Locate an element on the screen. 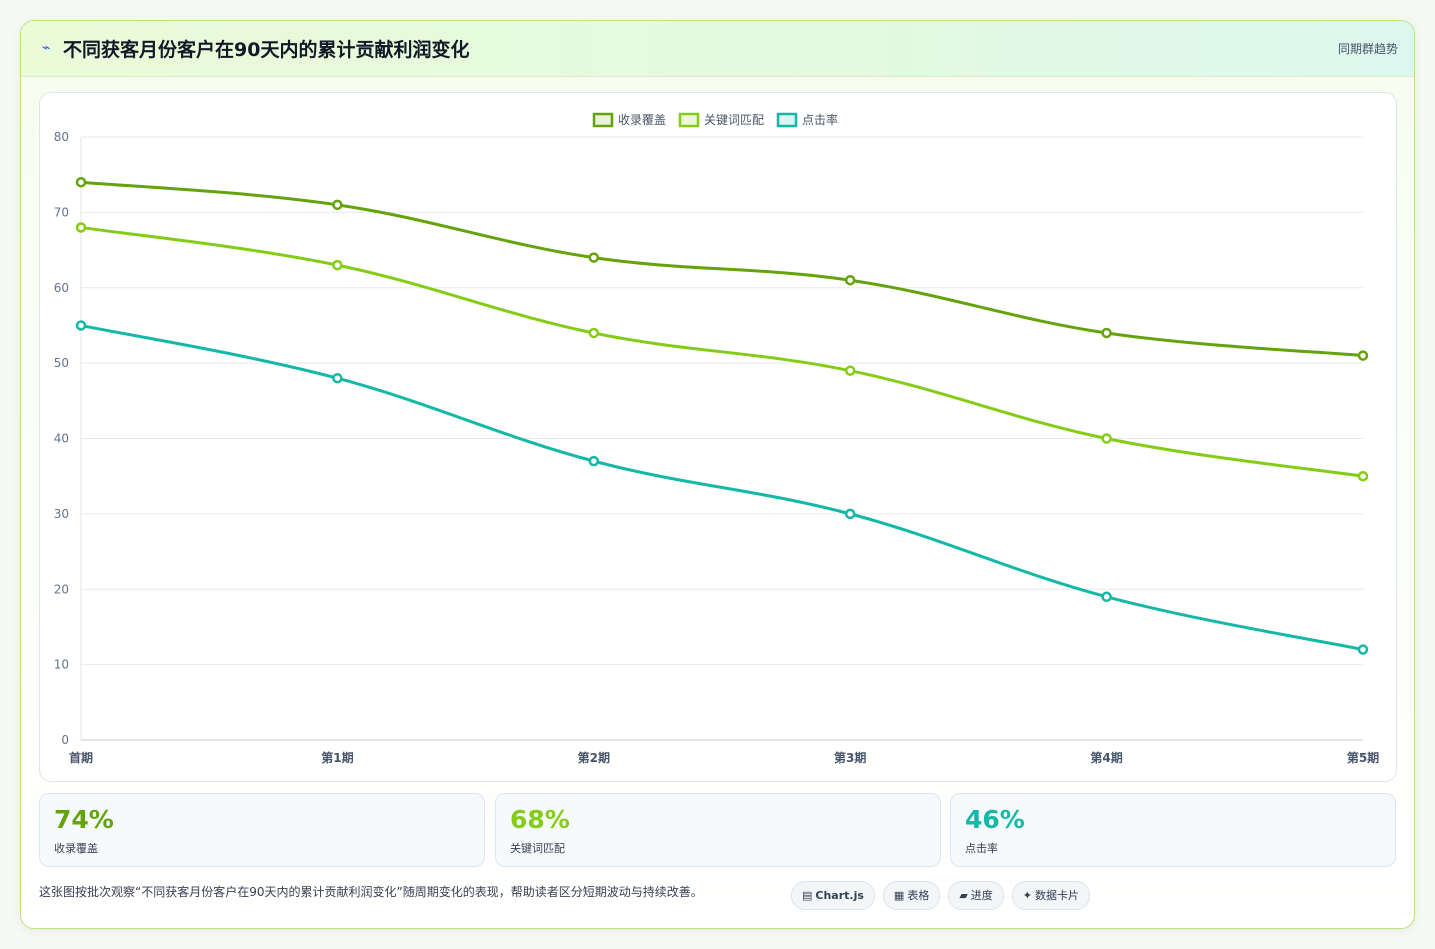 Image resolution: width=1435 pixels, height=949 pixels. x-tick-label: 首期 is located at coordinates (81, 757).